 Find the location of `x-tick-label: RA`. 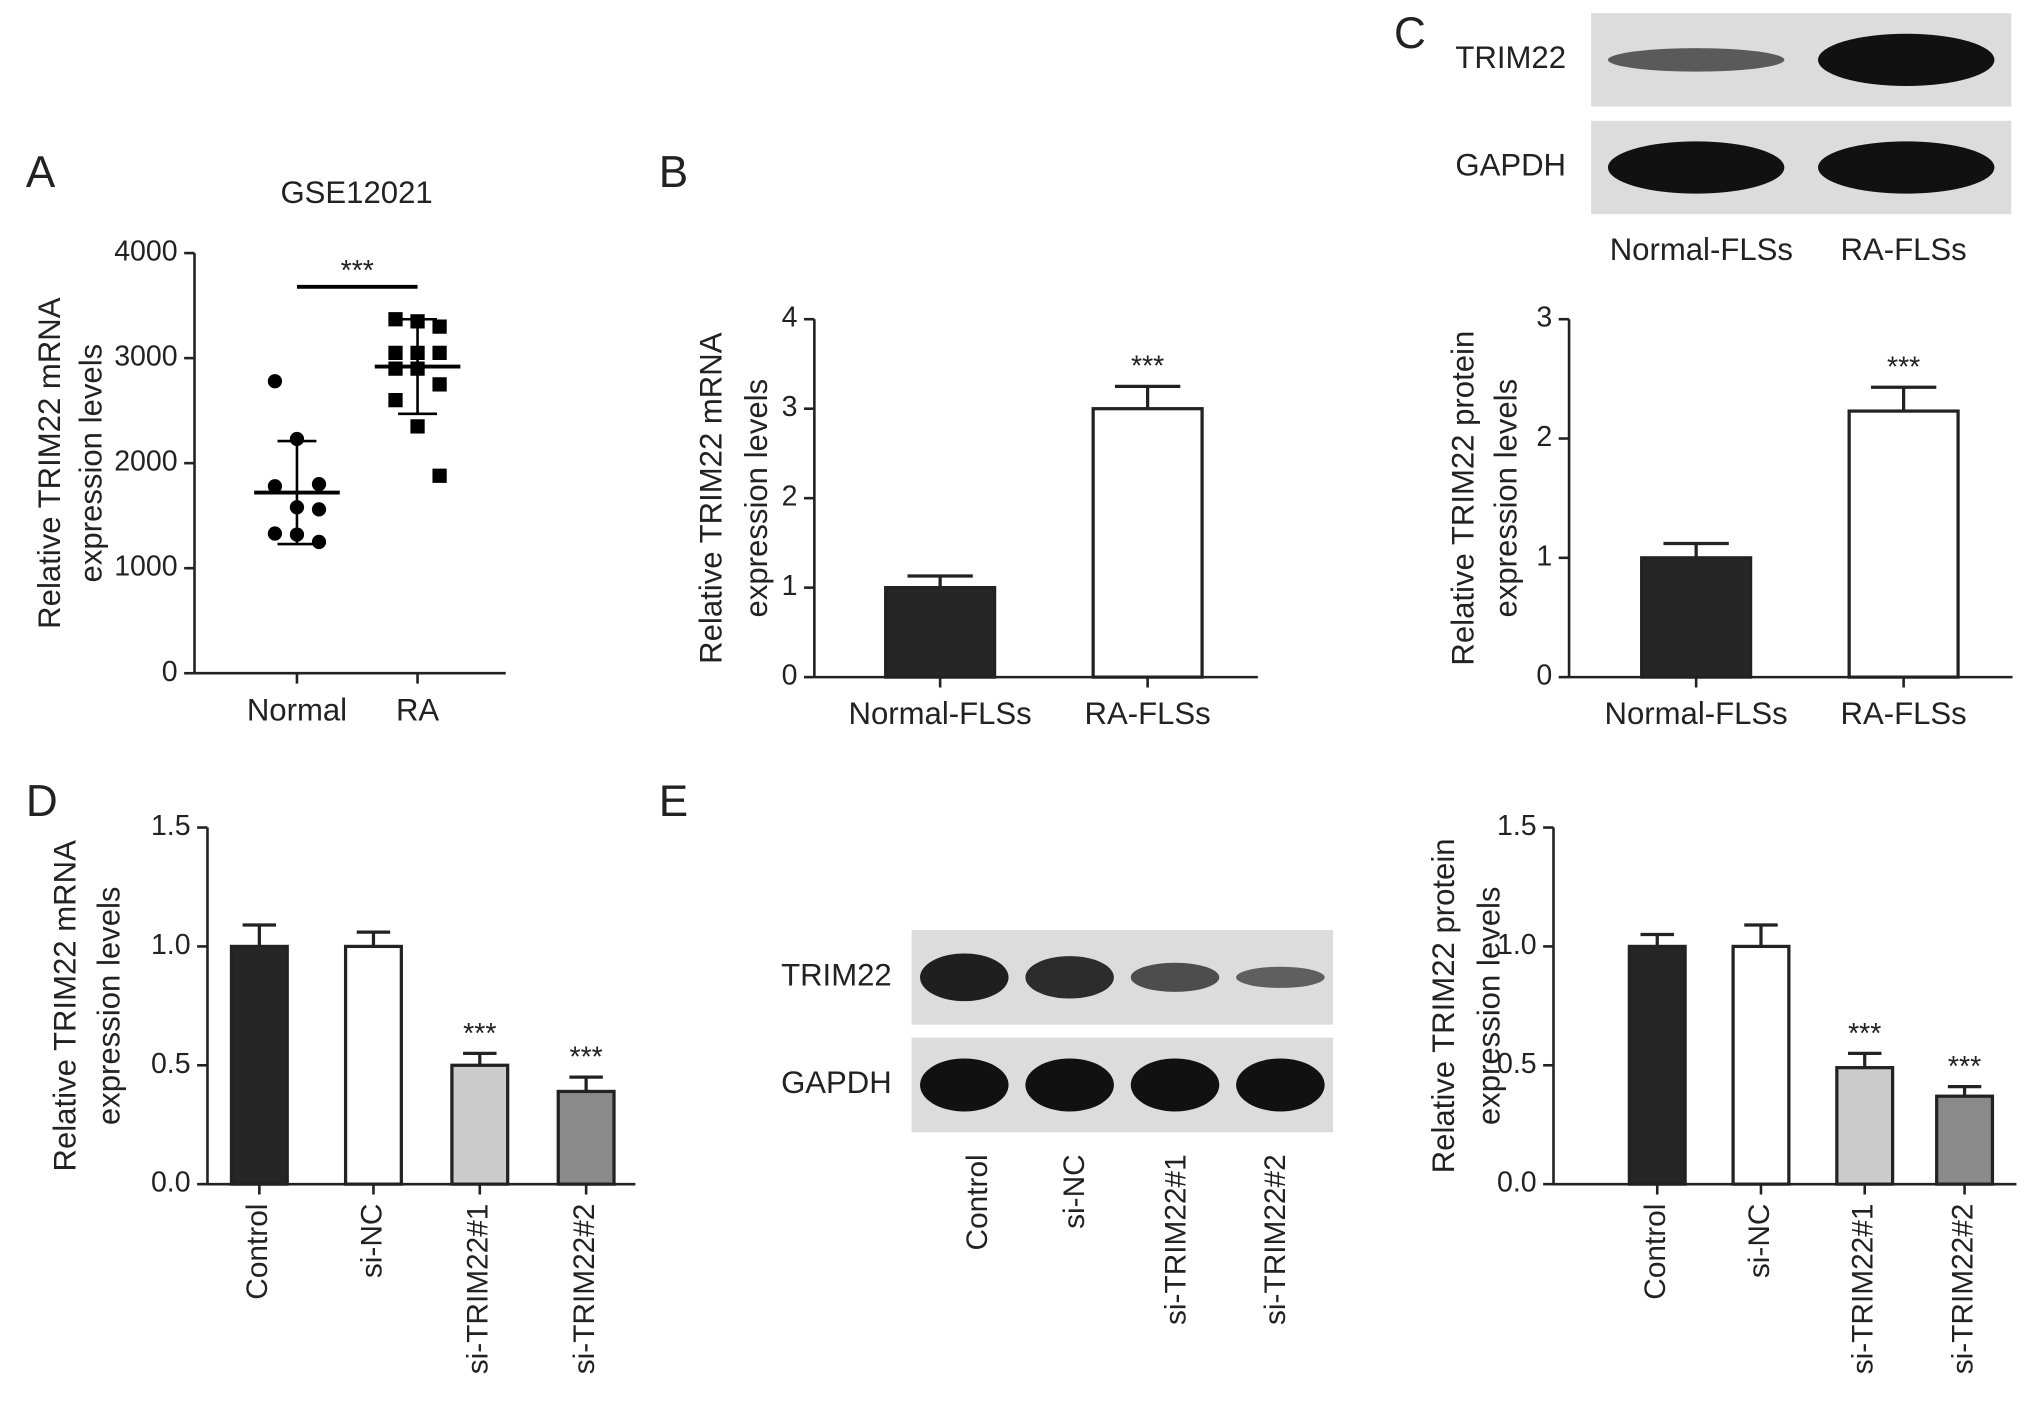

x-tick-label: RA is located at coordinates (417, 709).